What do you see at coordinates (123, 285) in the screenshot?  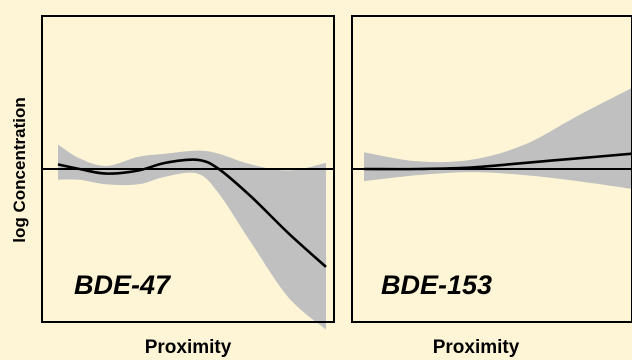 I see `panel-label-bde-47: BDE-47` at bounding box center [123, 285].